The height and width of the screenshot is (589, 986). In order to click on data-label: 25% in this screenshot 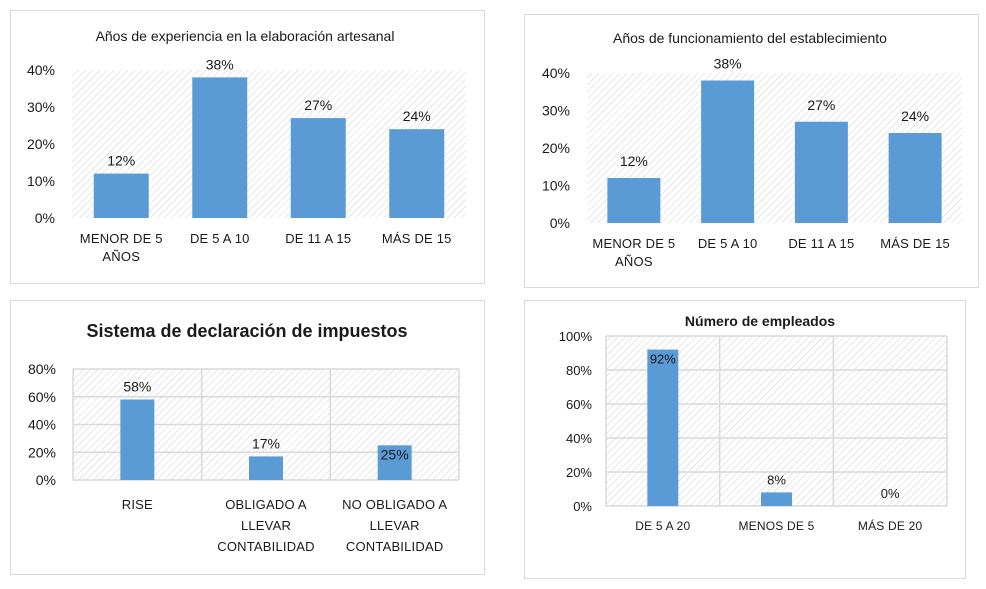, I will do `click(395, 454)`.